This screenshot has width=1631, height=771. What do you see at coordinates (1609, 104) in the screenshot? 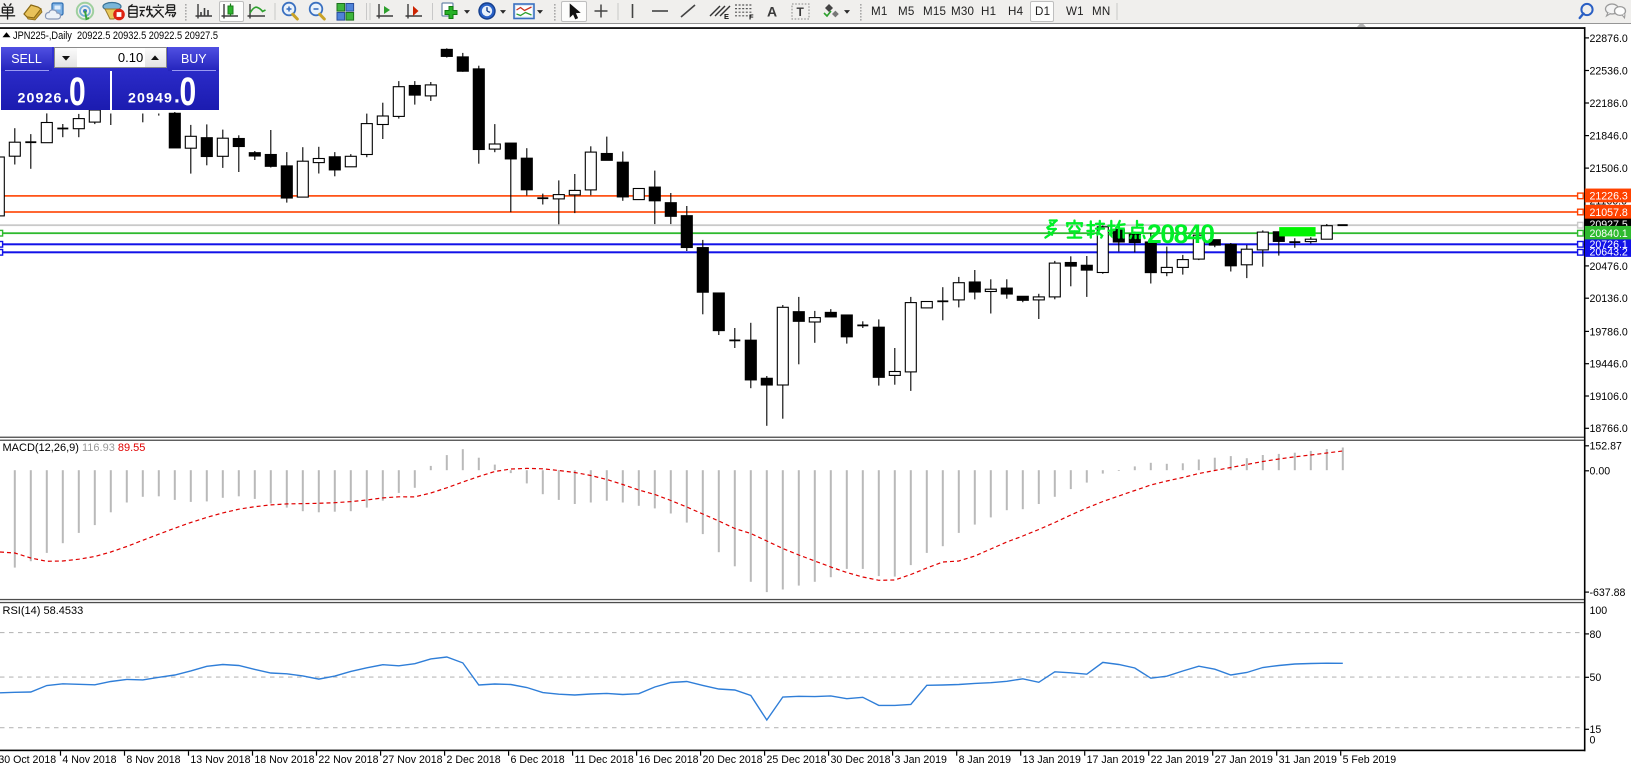
I see `svg-text: 22186.0` at bounding box center [1609, 104].